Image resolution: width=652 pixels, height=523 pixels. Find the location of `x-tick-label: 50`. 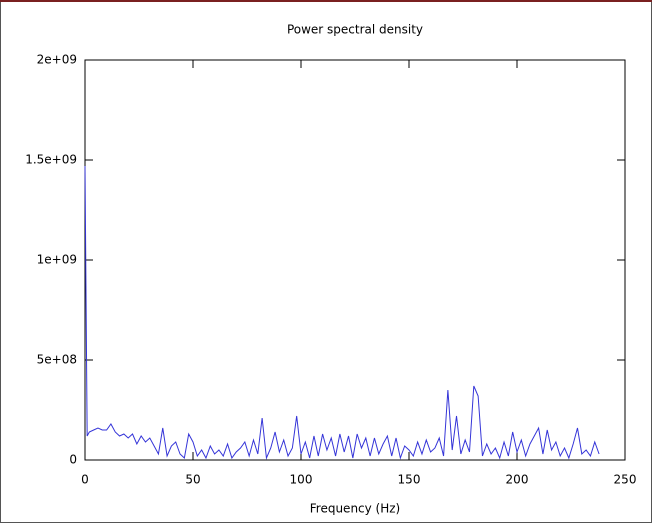

x-tick-label: 50 is located at coordinates (192, 480).